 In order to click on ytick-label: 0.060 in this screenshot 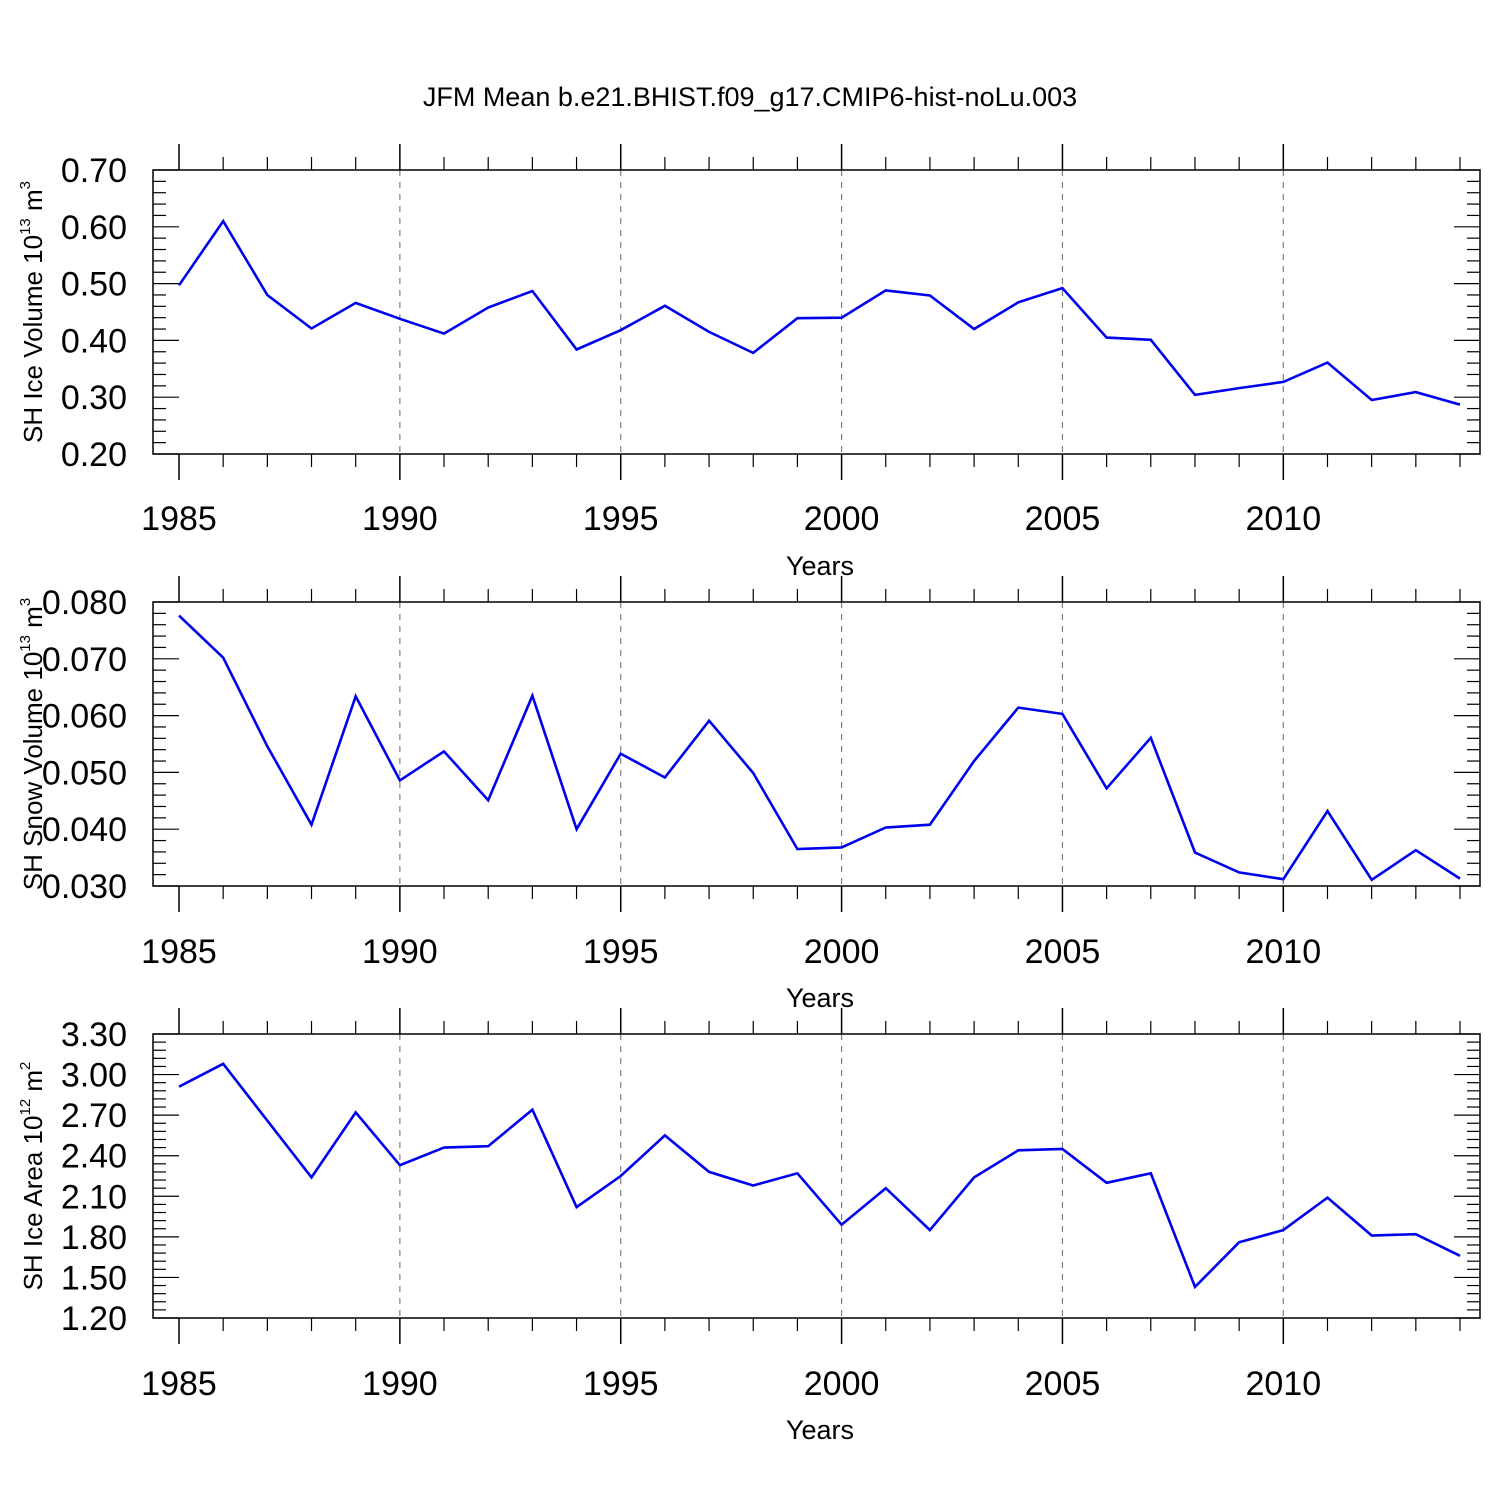, I will do `click(84, 717)`.